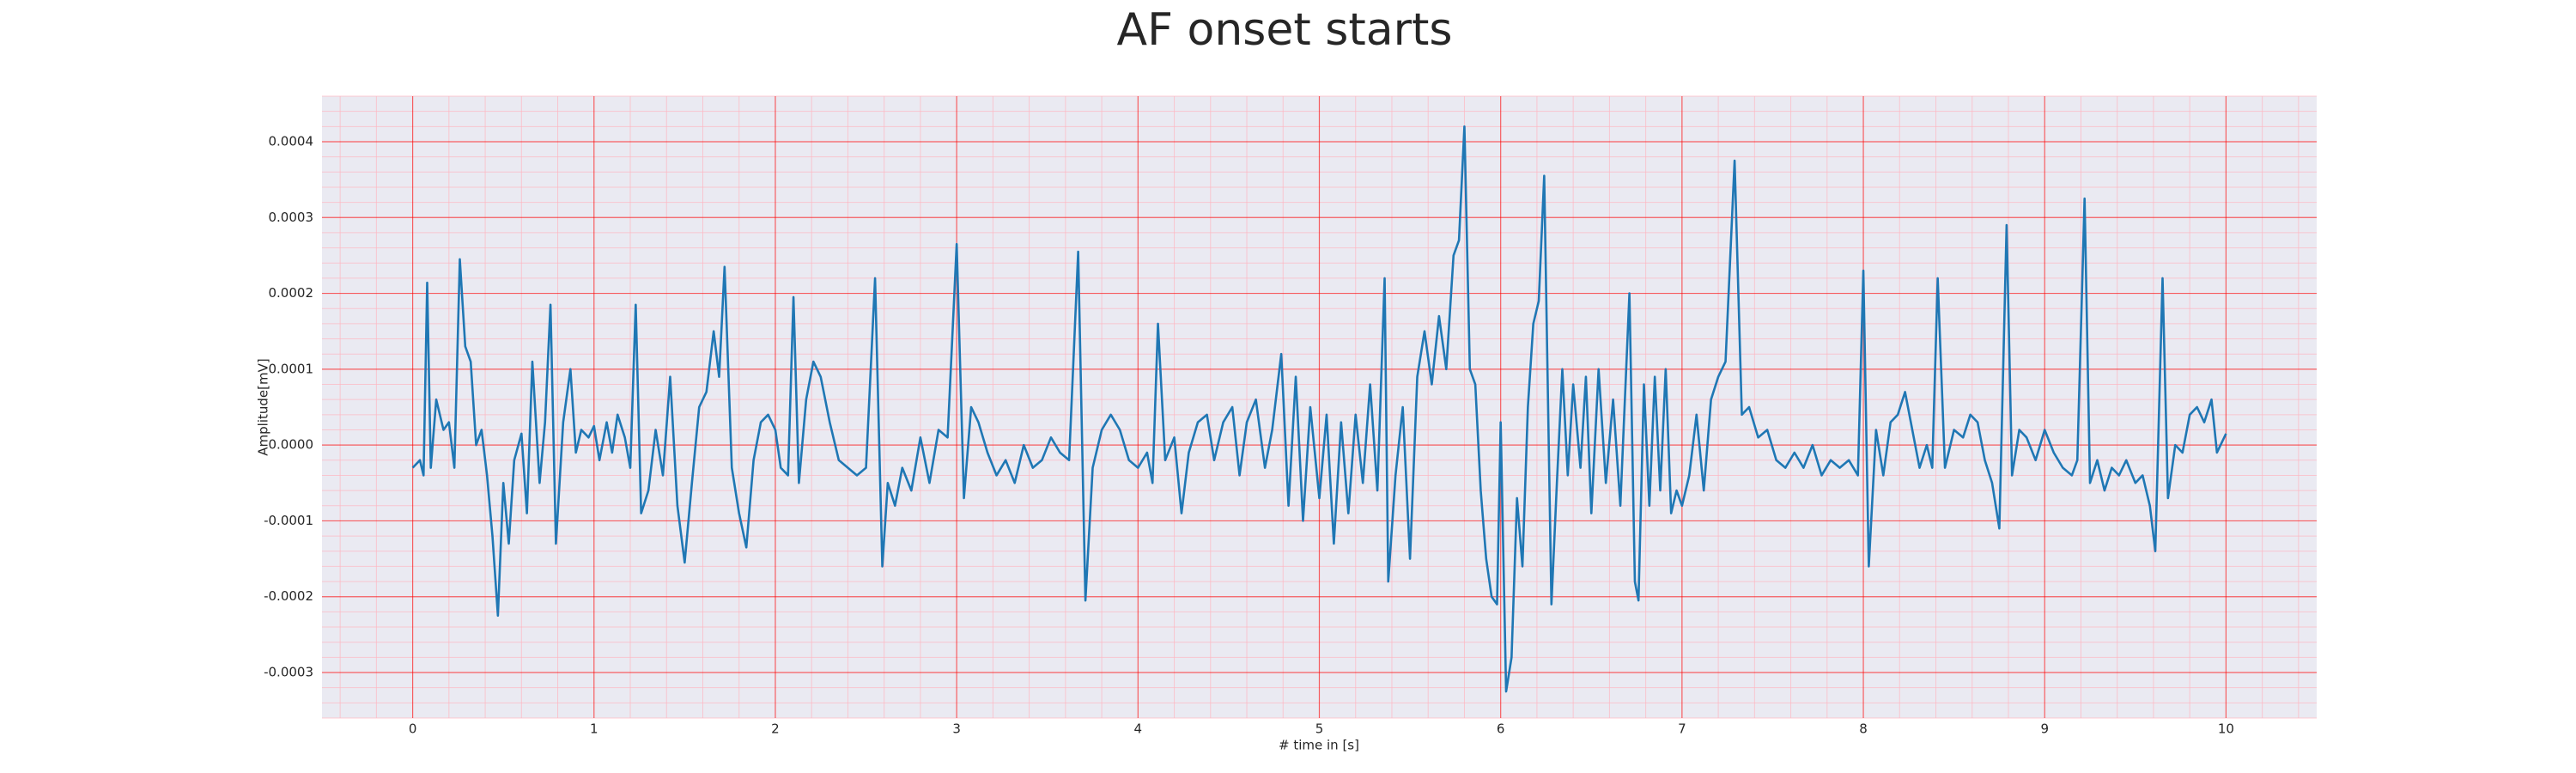  I want to click on y-tick-label: 0.0002, so click(291, 293).